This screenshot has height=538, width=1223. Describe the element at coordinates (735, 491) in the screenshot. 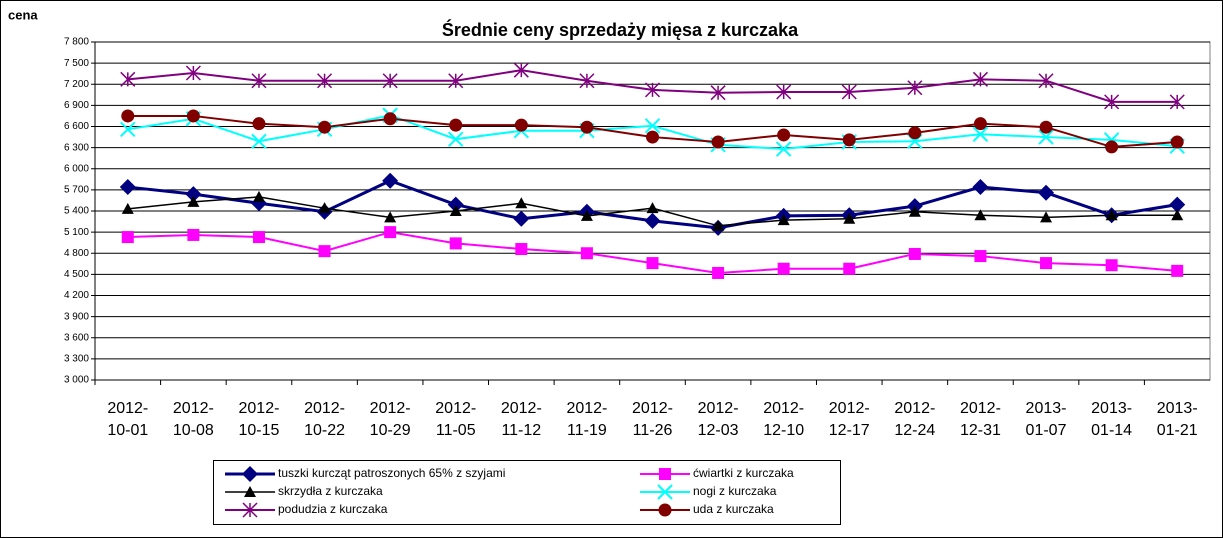

I see `legend-label: nogi z kurczaka` at that location.